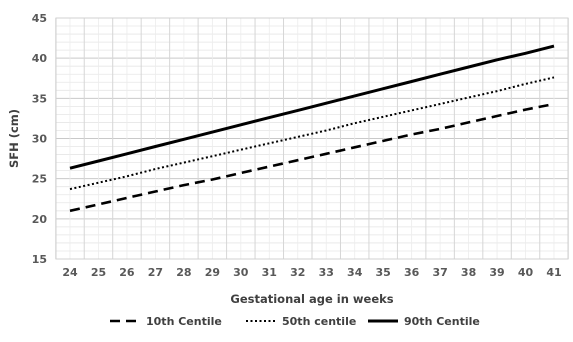  Describe the element at coordinates (14, 138) in the screenshot. I see `y-axis-title: SFH (cm)` at that location.